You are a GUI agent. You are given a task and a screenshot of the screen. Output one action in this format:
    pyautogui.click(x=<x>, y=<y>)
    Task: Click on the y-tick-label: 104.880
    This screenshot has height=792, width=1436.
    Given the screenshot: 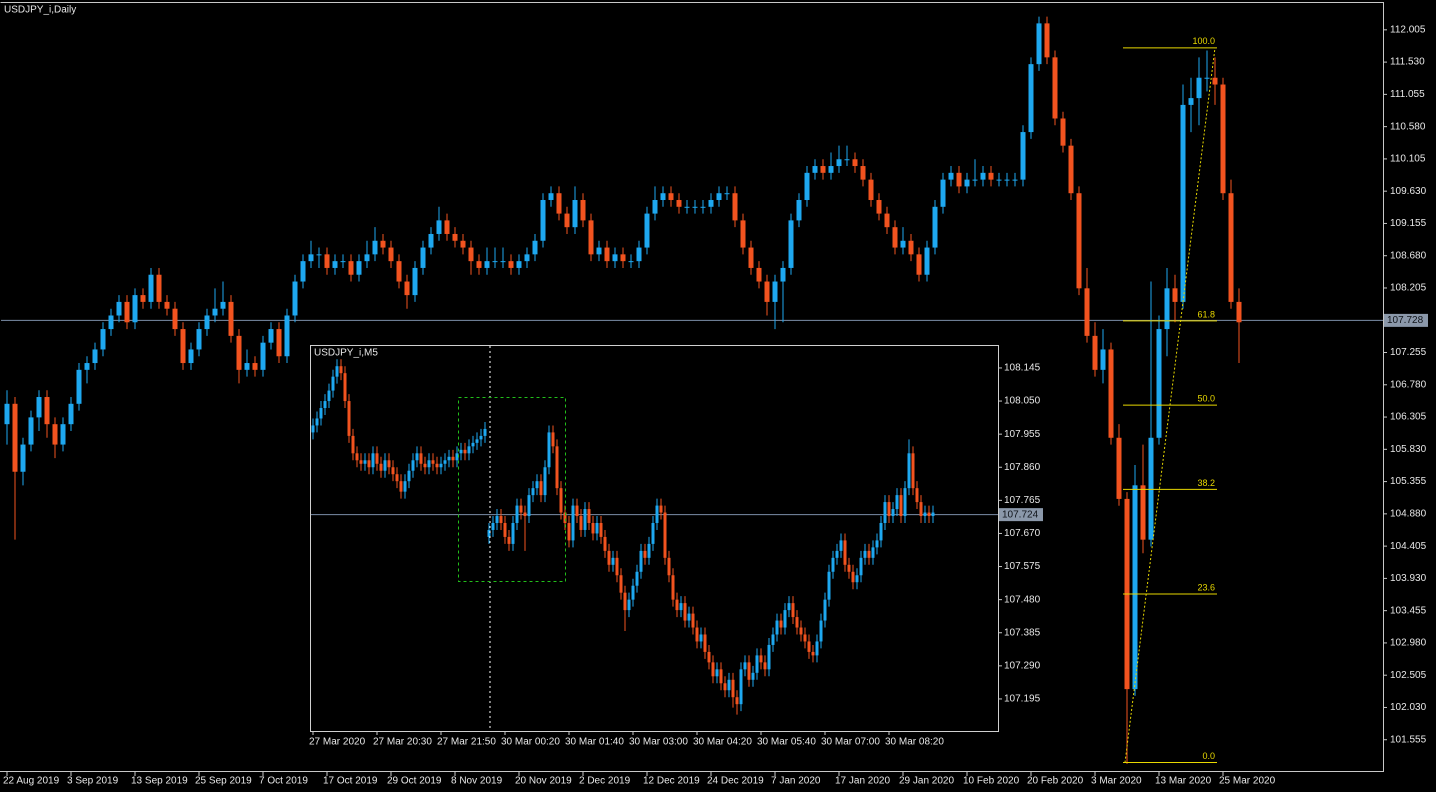 What is the action you would take?
    pyautogui.click(x=1408, y=513)
    